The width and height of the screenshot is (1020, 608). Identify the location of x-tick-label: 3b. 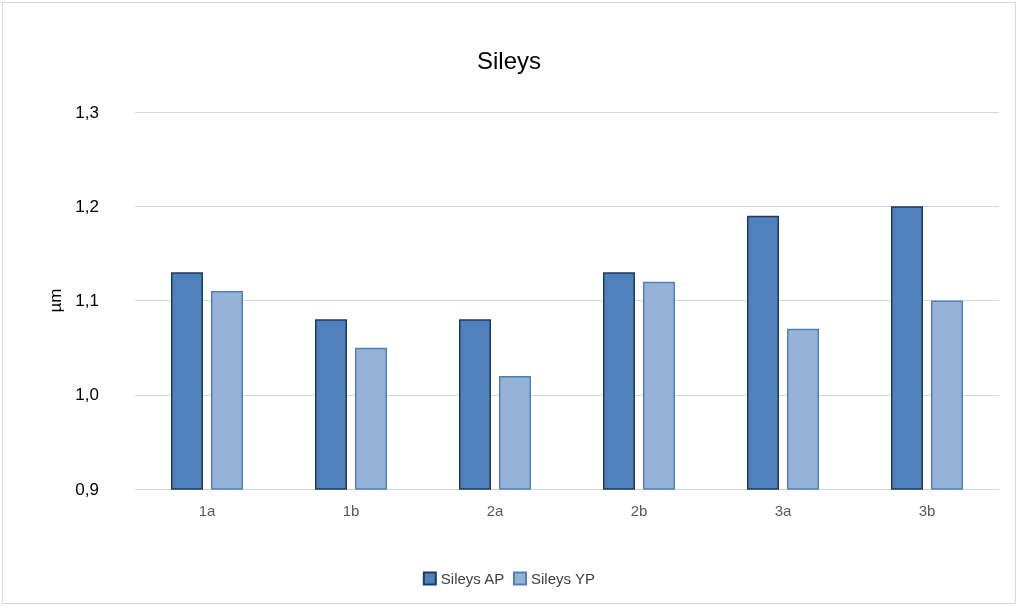
(927, 510).